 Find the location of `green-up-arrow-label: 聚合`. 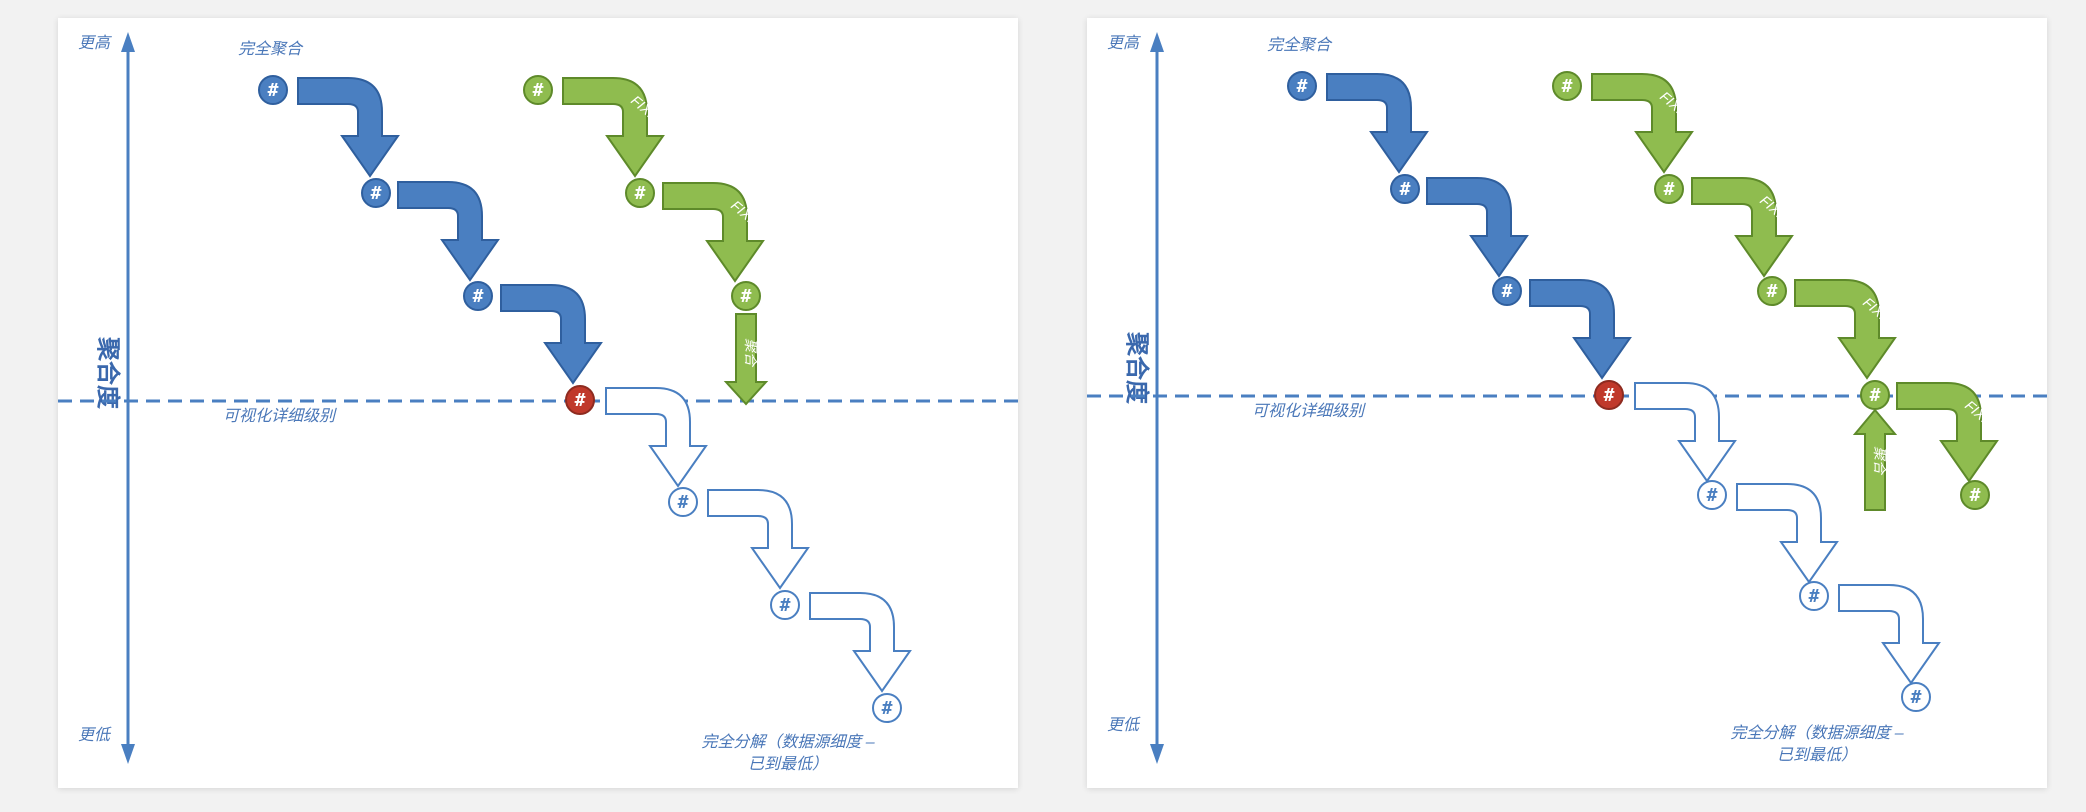

green-up-arrow-label: 聚合 is located at coordinates (1880, 461).